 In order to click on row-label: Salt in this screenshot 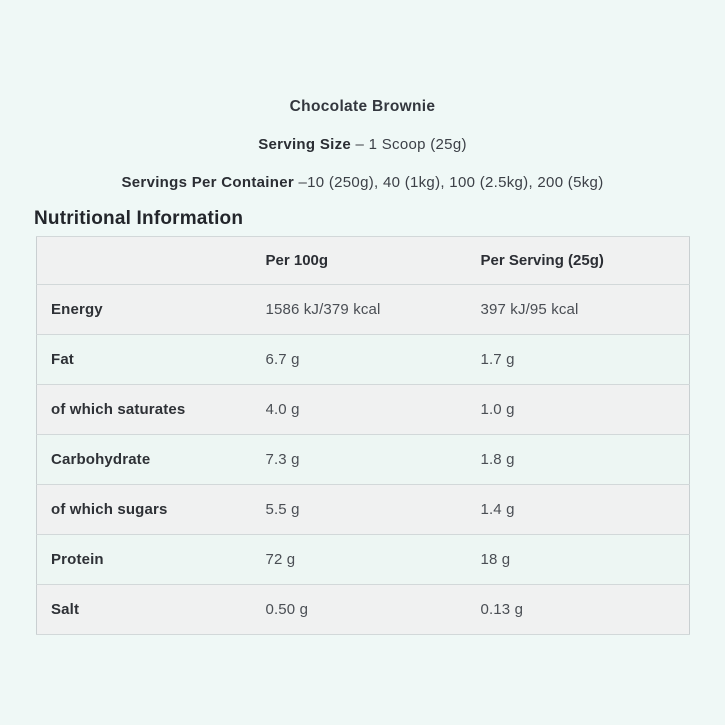, I will do `click(151, 609)`.